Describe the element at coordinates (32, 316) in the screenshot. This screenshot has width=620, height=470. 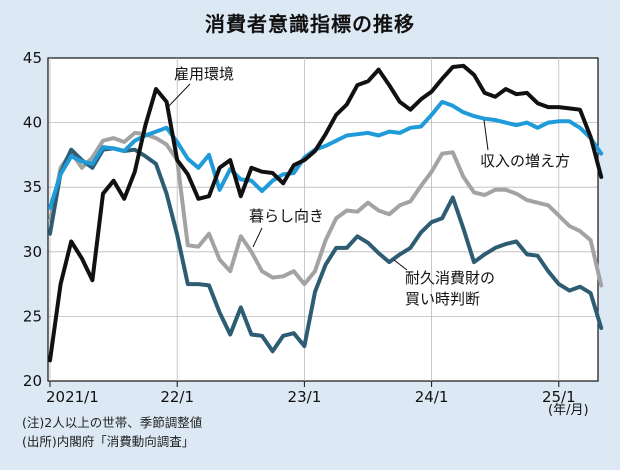
I see `y-tick-label-25: 25` at that location.